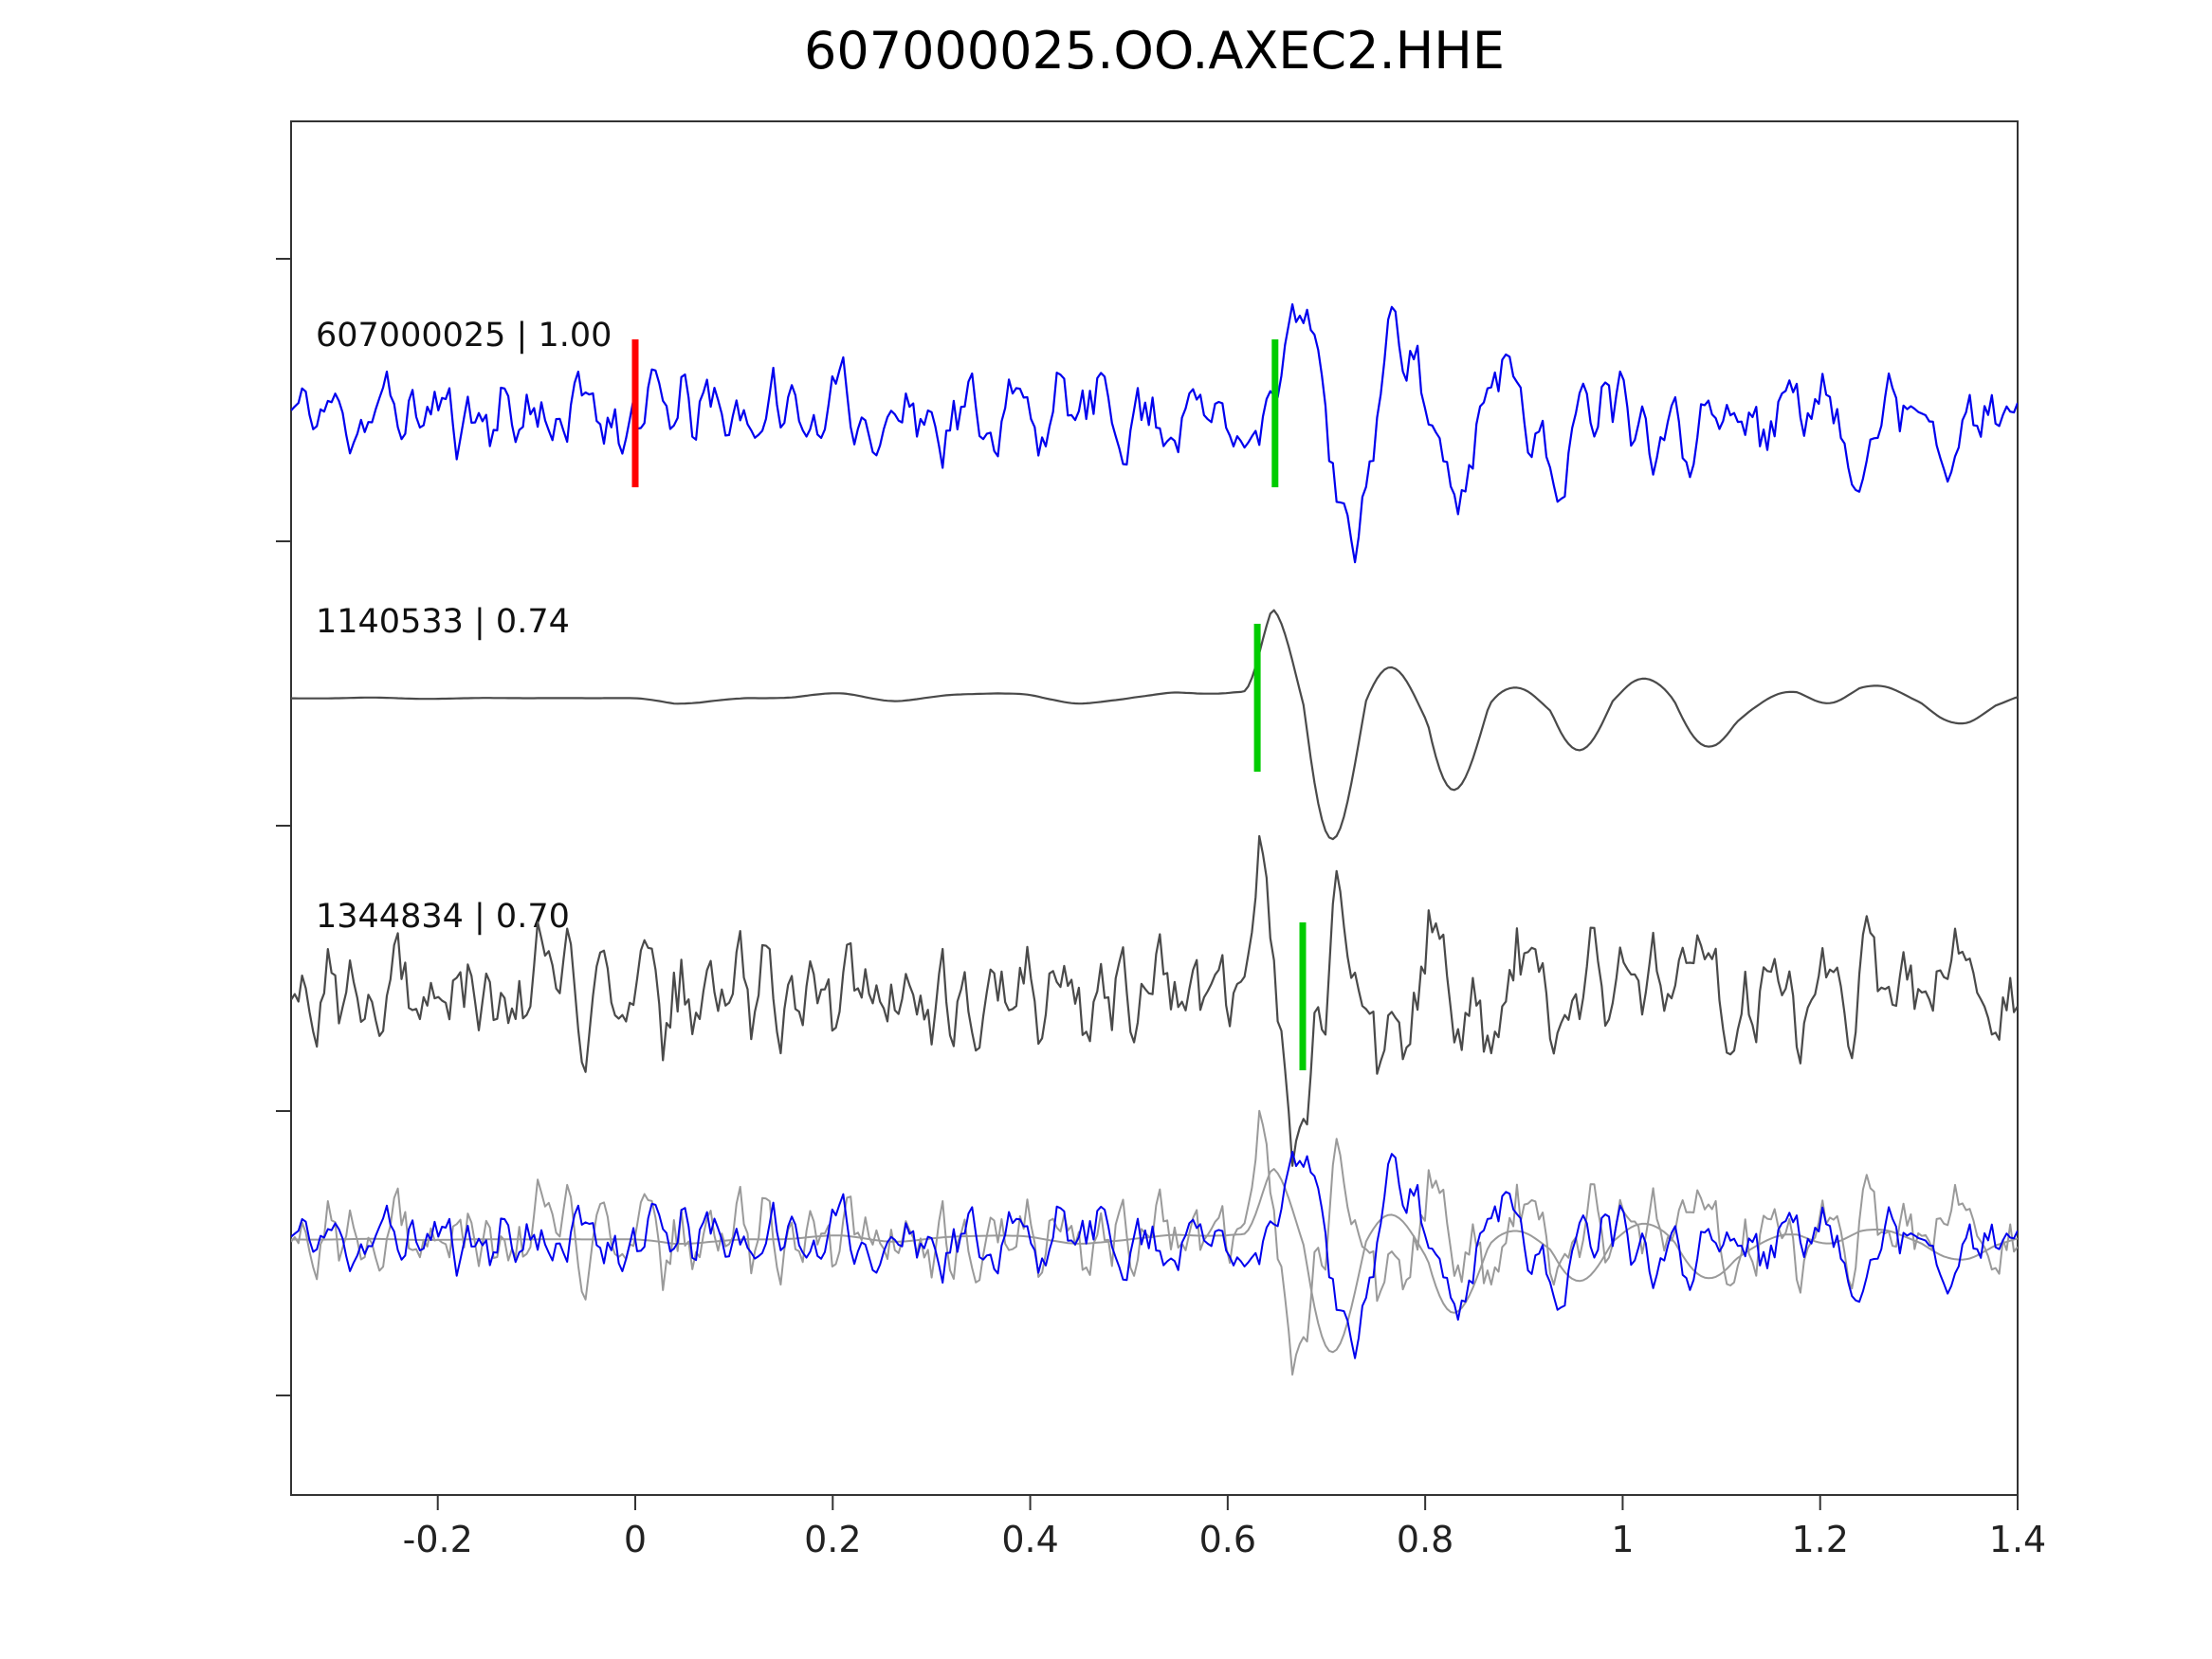 The height and width of the screenshot is (1659, 2212). I want to click on chart-title: 607000025.OO.AXEC2.HHE, so click(1154, 51).